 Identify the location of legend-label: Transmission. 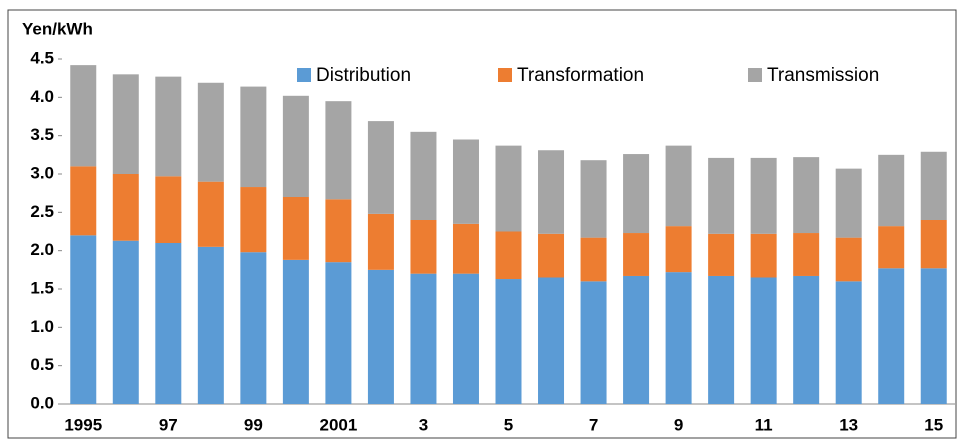
(823, 75).